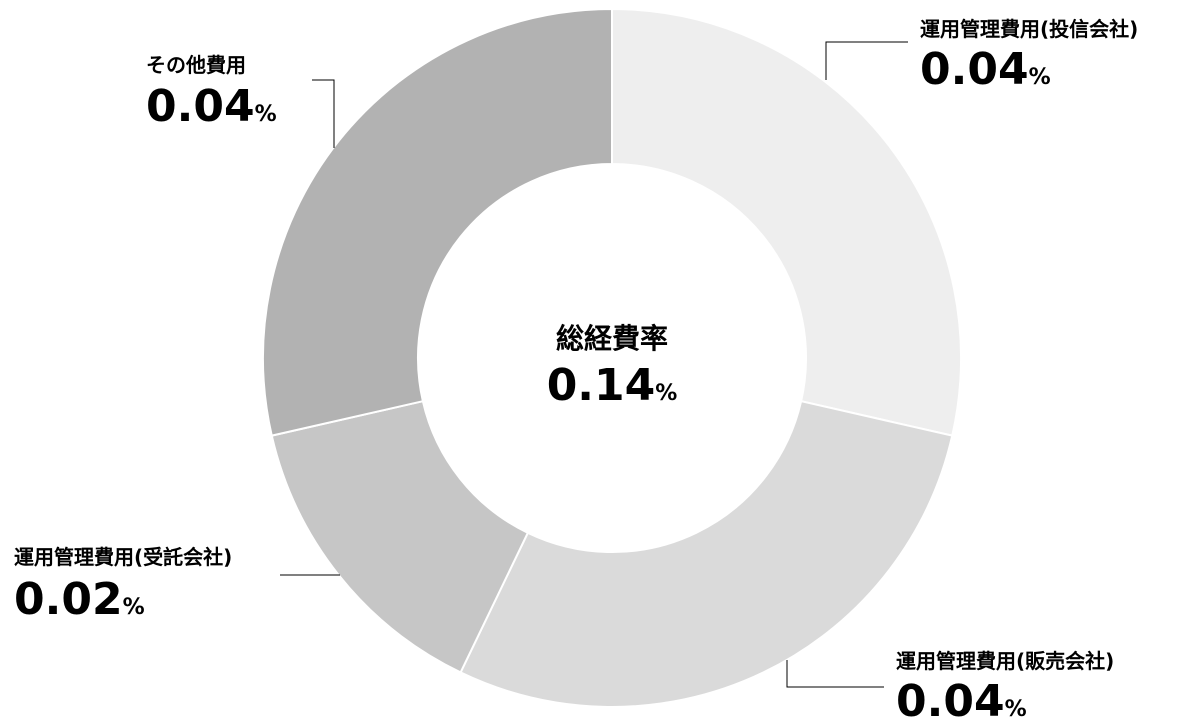 This screenshot has width=1184, height=719. Describe the element at coordinates (266, 114) in the screenshot. I see `slice-value-unit-4: %` at that location.